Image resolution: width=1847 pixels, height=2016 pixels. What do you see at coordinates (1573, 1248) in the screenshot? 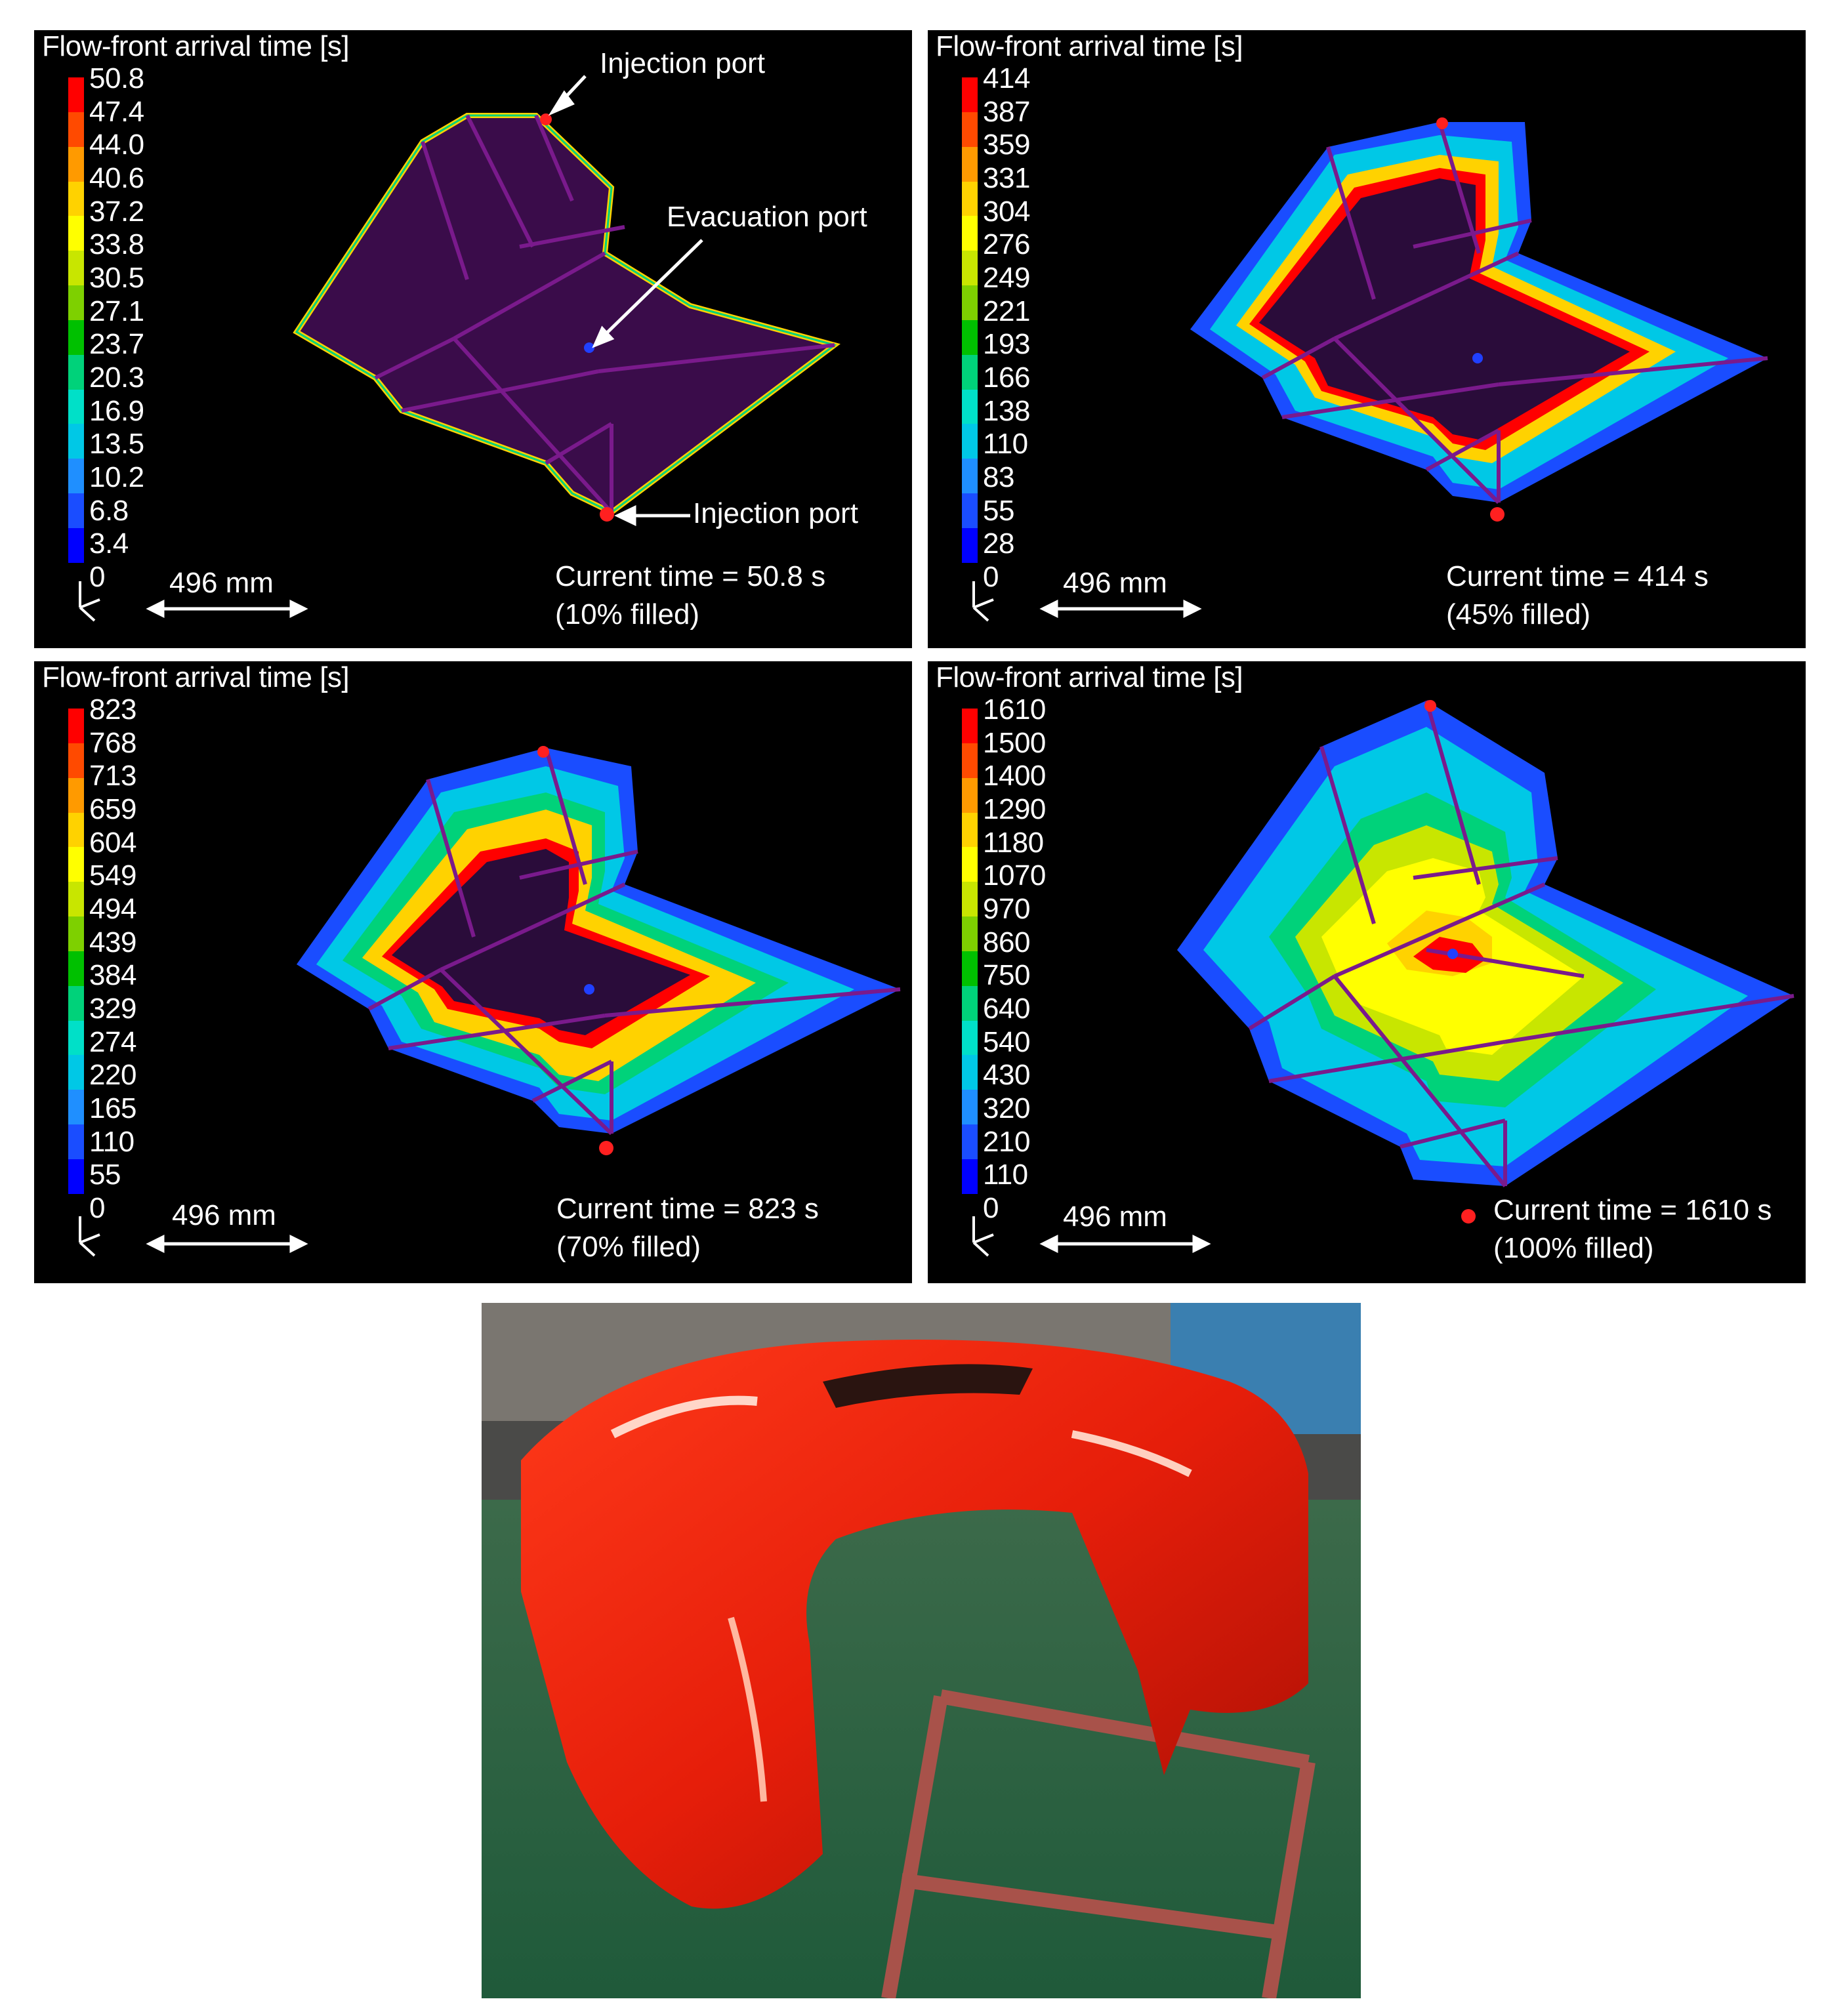
I see `fill-percentage: (100% filled)` at bounding box center [1573, 1248].